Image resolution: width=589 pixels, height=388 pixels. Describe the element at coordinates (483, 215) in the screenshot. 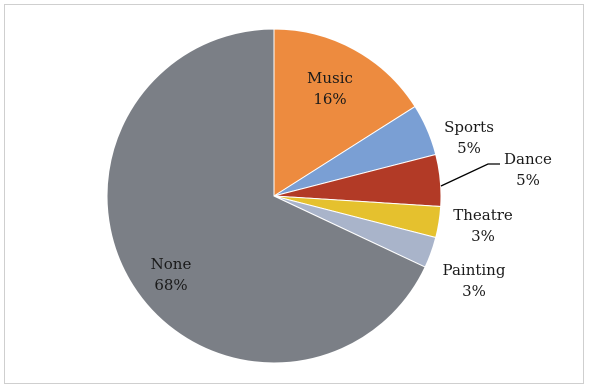

I see `slice-label-theatre: Theatre` at that location.